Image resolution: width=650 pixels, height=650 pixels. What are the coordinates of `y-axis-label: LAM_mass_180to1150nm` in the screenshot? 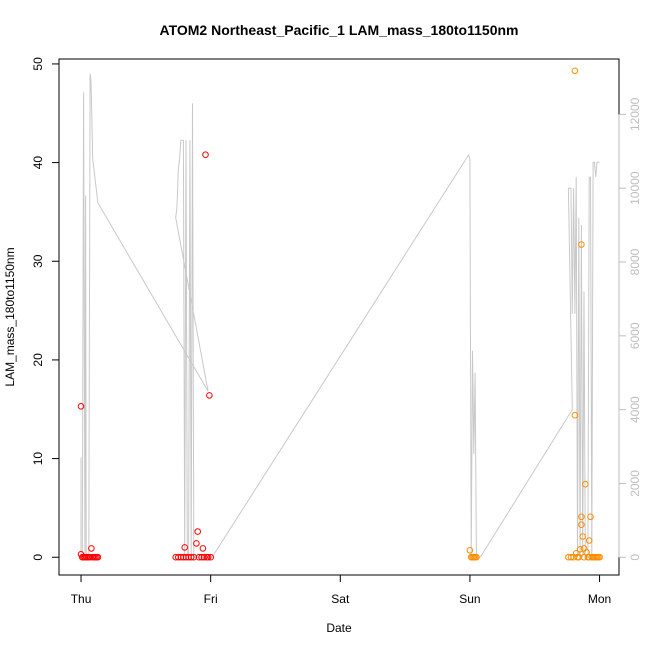 It's located at (10, 316).